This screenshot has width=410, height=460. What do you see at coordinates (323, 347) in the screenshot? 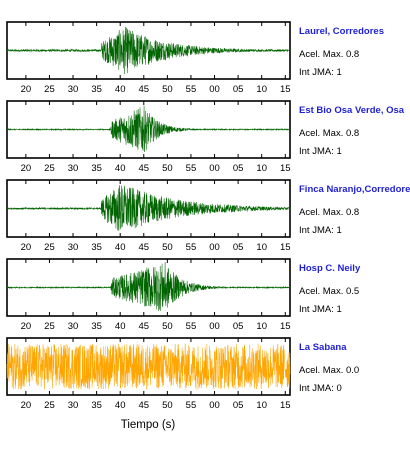
I see `station-name: La Sabana` at bounding box center [323, 347].